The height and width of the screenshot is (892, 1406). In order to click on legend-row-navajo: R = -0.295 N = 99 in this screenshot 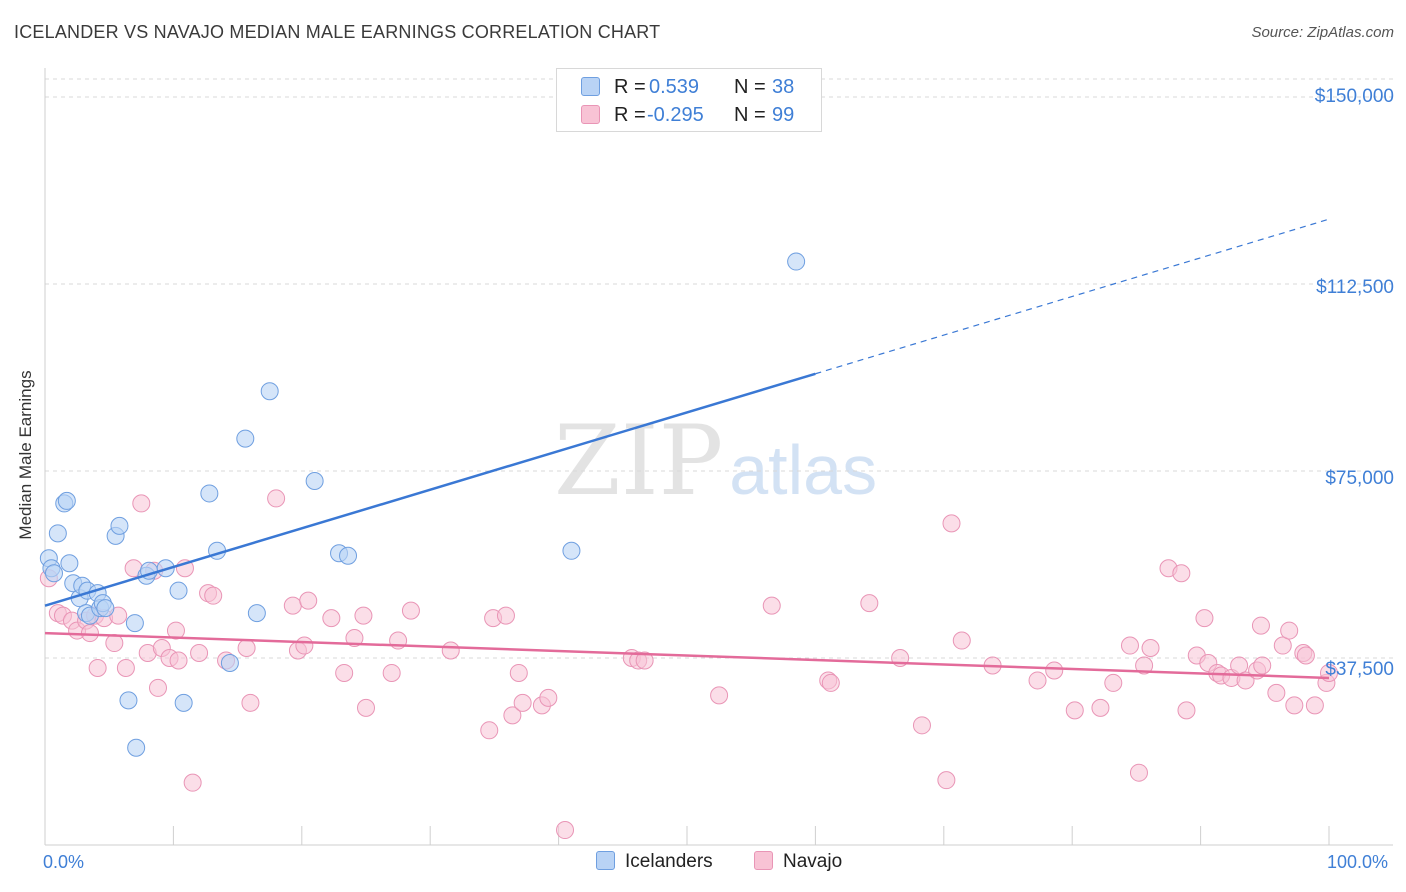, I will do `click(689, 115)`.